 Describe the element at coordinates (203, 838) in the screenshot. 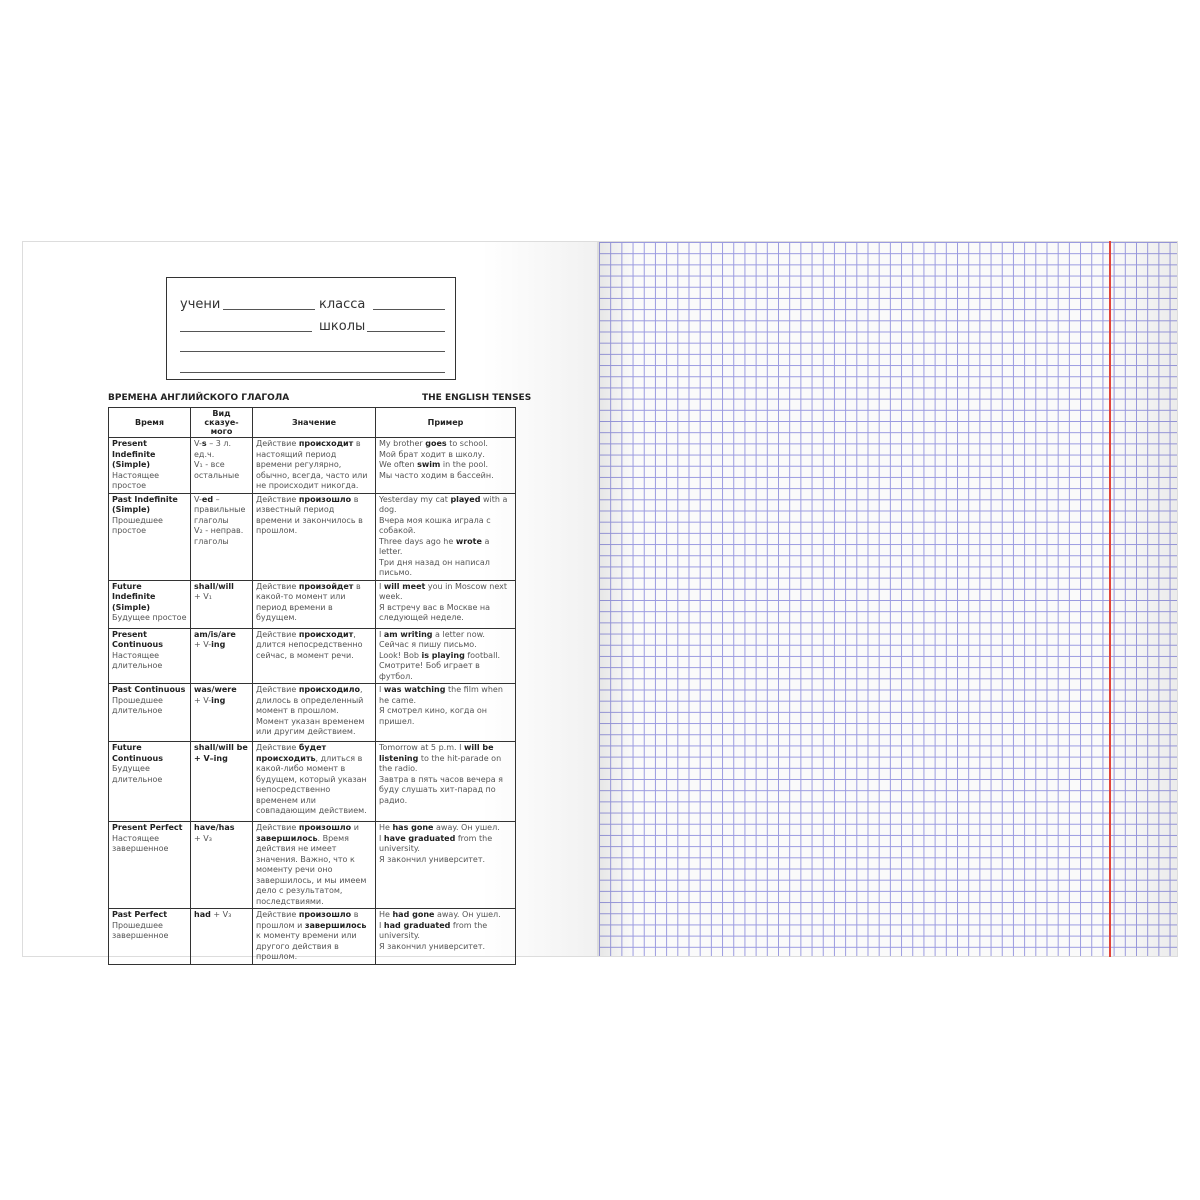

I see `cell-text: + V₃` at that location.